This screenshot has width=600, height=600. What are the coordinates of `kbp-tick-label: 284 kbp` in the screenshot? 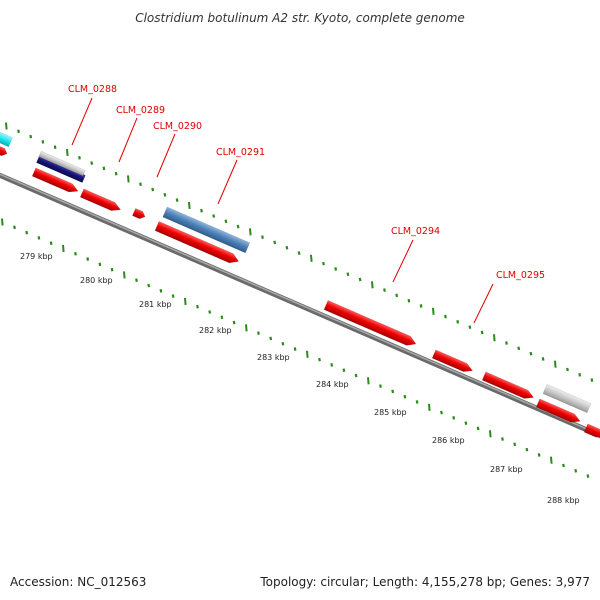 It's located at (332, 384).